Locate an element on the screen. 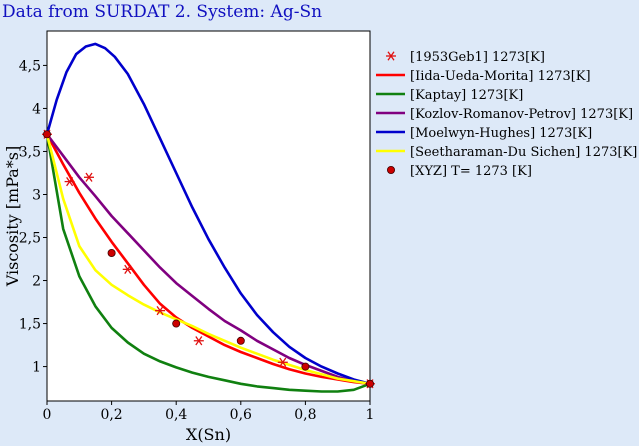 The height and width of the screenshot is (446, 639). y-tick-label: 2,5 is located at coordinates (30, 239).